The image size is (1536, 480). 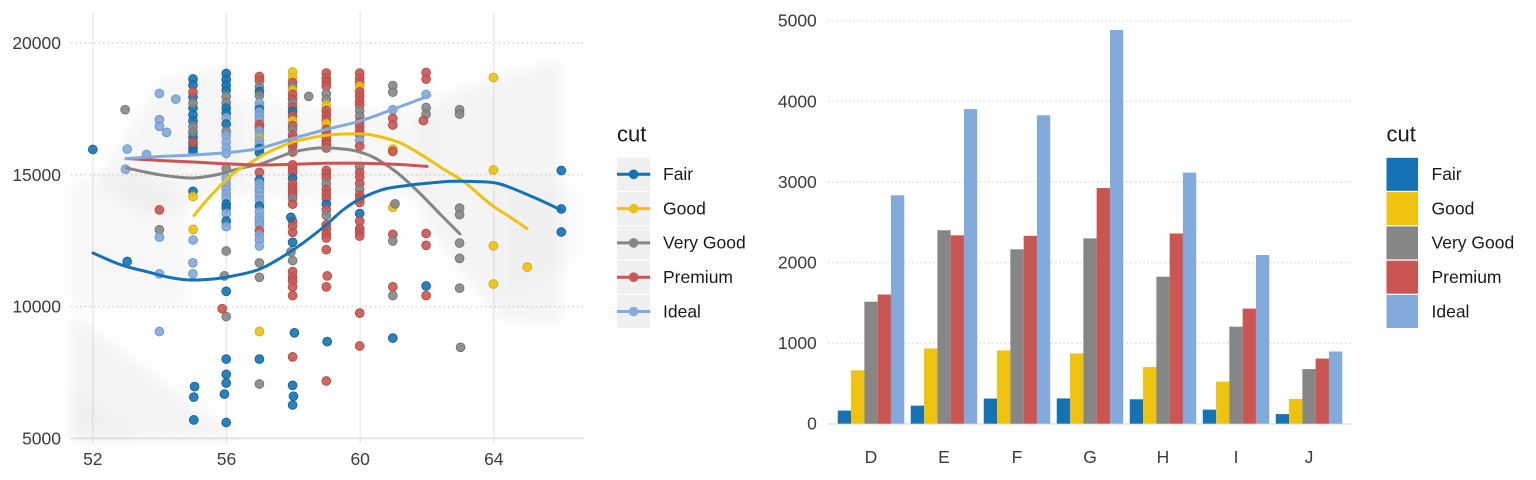 I want to click on svg-text: E, so click(x=944, y=457).